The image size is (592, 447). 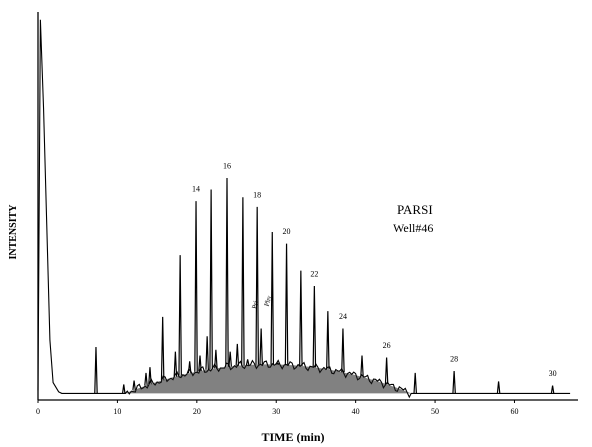 What do you see at coordinates (356, 411) in the screenshot?
I see `x-tick-label: 40` at bounding box center [356, 411].